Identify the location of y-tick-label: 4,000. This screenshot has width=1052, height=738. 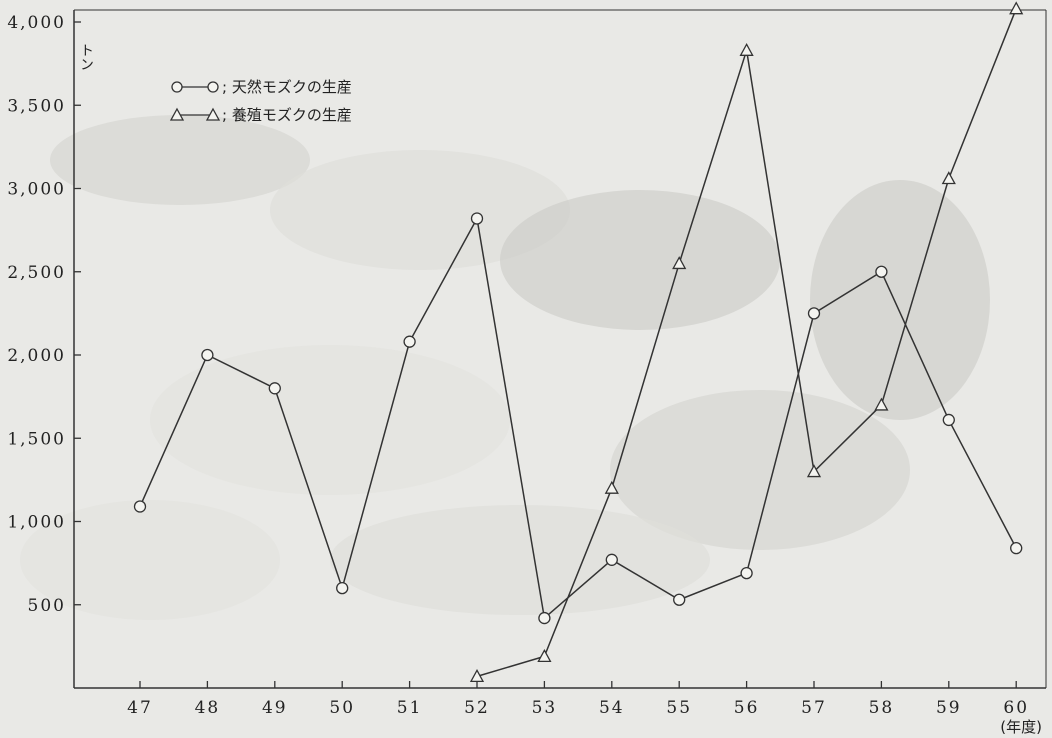
(36, 23).